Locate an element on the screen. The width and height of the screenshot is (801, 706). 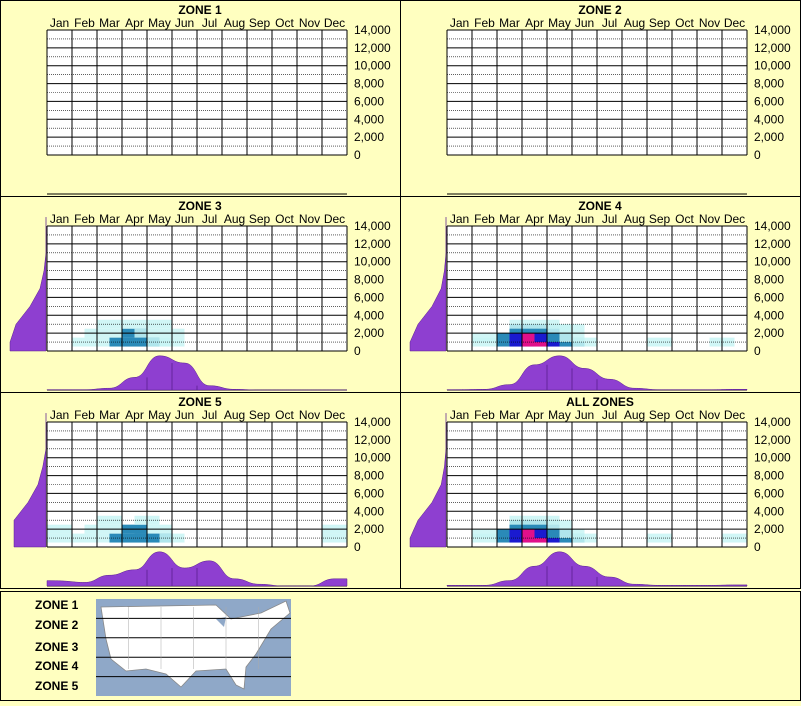
zone-legend-label: ZONE 3 is located at coordinates (57, 647).